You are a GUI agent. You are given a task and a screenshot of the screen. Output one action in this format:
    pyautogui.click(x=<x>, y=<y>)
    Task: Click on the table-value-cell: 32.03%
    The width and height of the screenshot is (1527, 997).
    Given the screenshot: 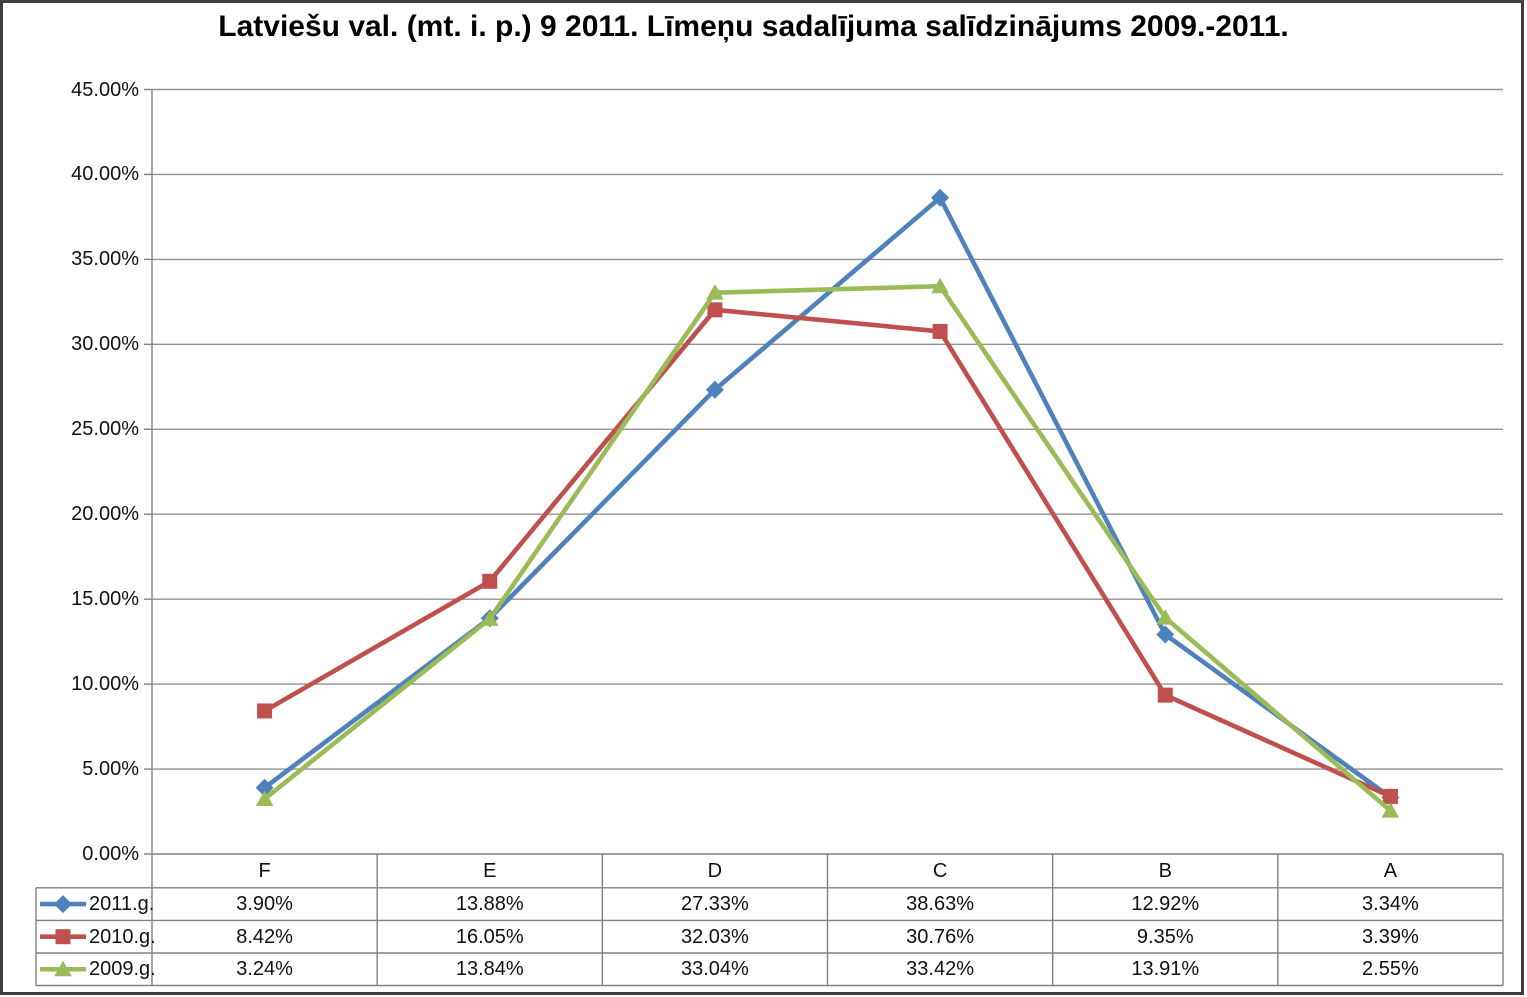 What is the action you would take?
    pyautogui.click(x=714, y=936)
    